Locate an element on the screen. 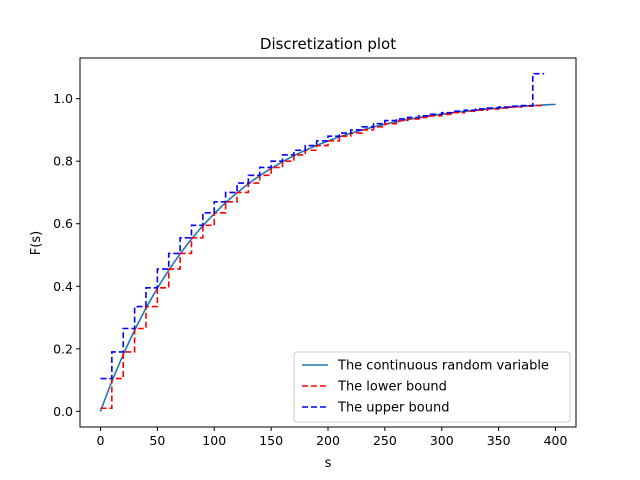 This screenshot has height=480, width=640. y-axis-label: F(s) is located at coordinates (36, 243).